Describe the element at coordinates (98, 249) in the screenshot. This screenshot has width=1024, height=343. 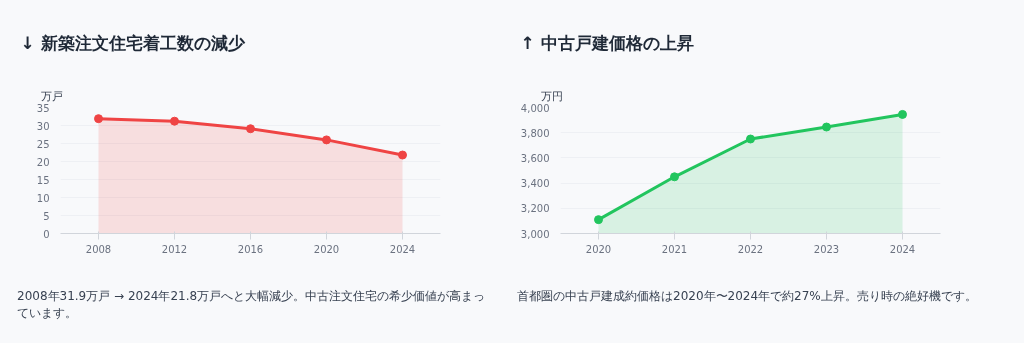
I see `x-tick-label: 2008` at that location.